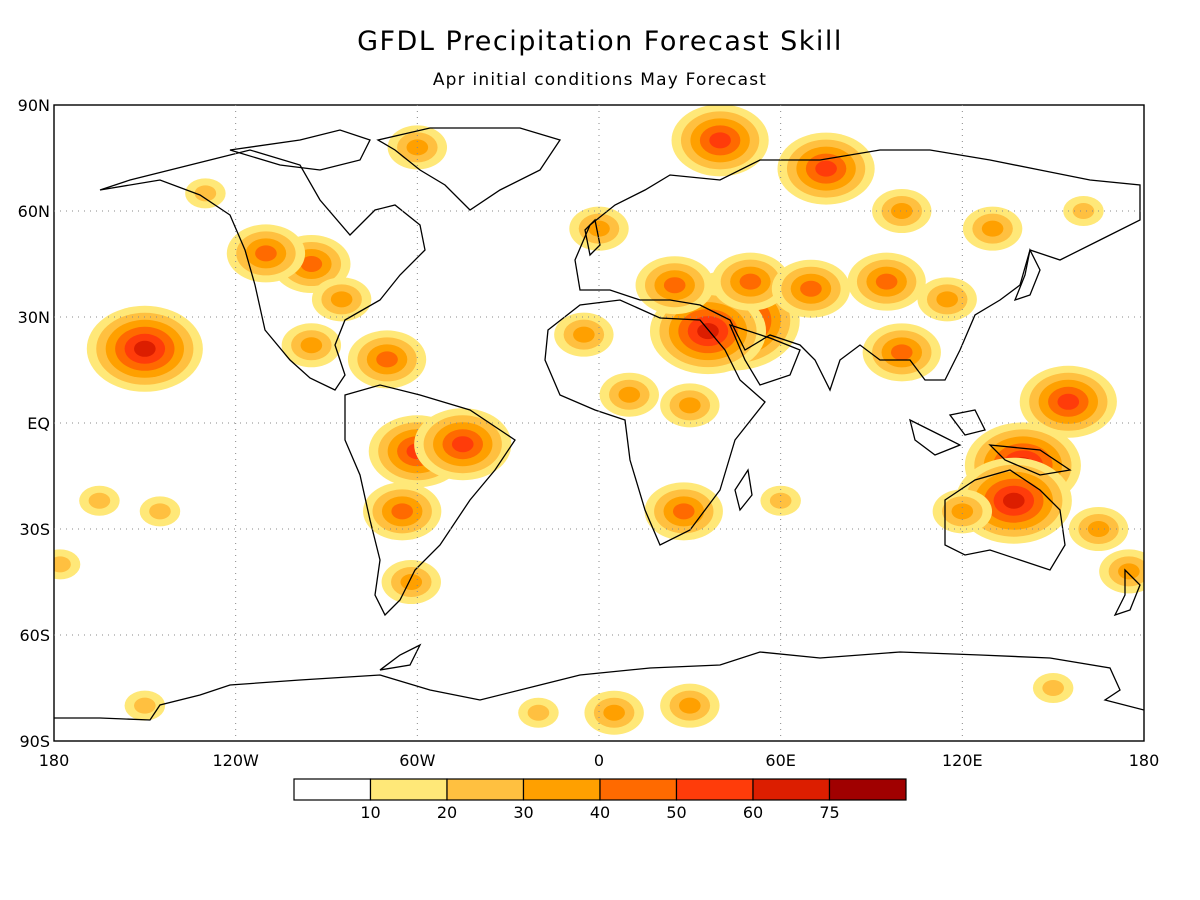  I want to click on lon-tick-label: 120E, so click(962, 760).